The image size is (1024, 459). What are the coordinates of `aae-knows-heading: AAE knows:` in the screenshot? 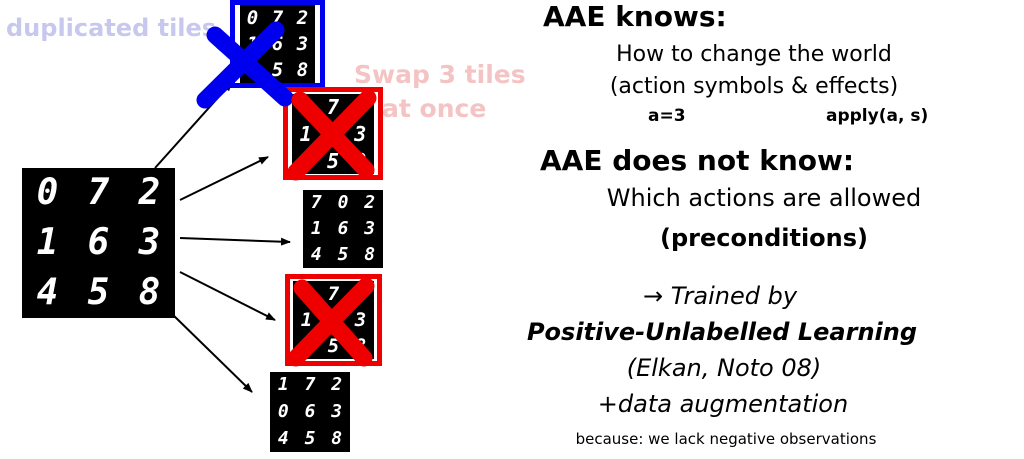 It's located at (635, 16).